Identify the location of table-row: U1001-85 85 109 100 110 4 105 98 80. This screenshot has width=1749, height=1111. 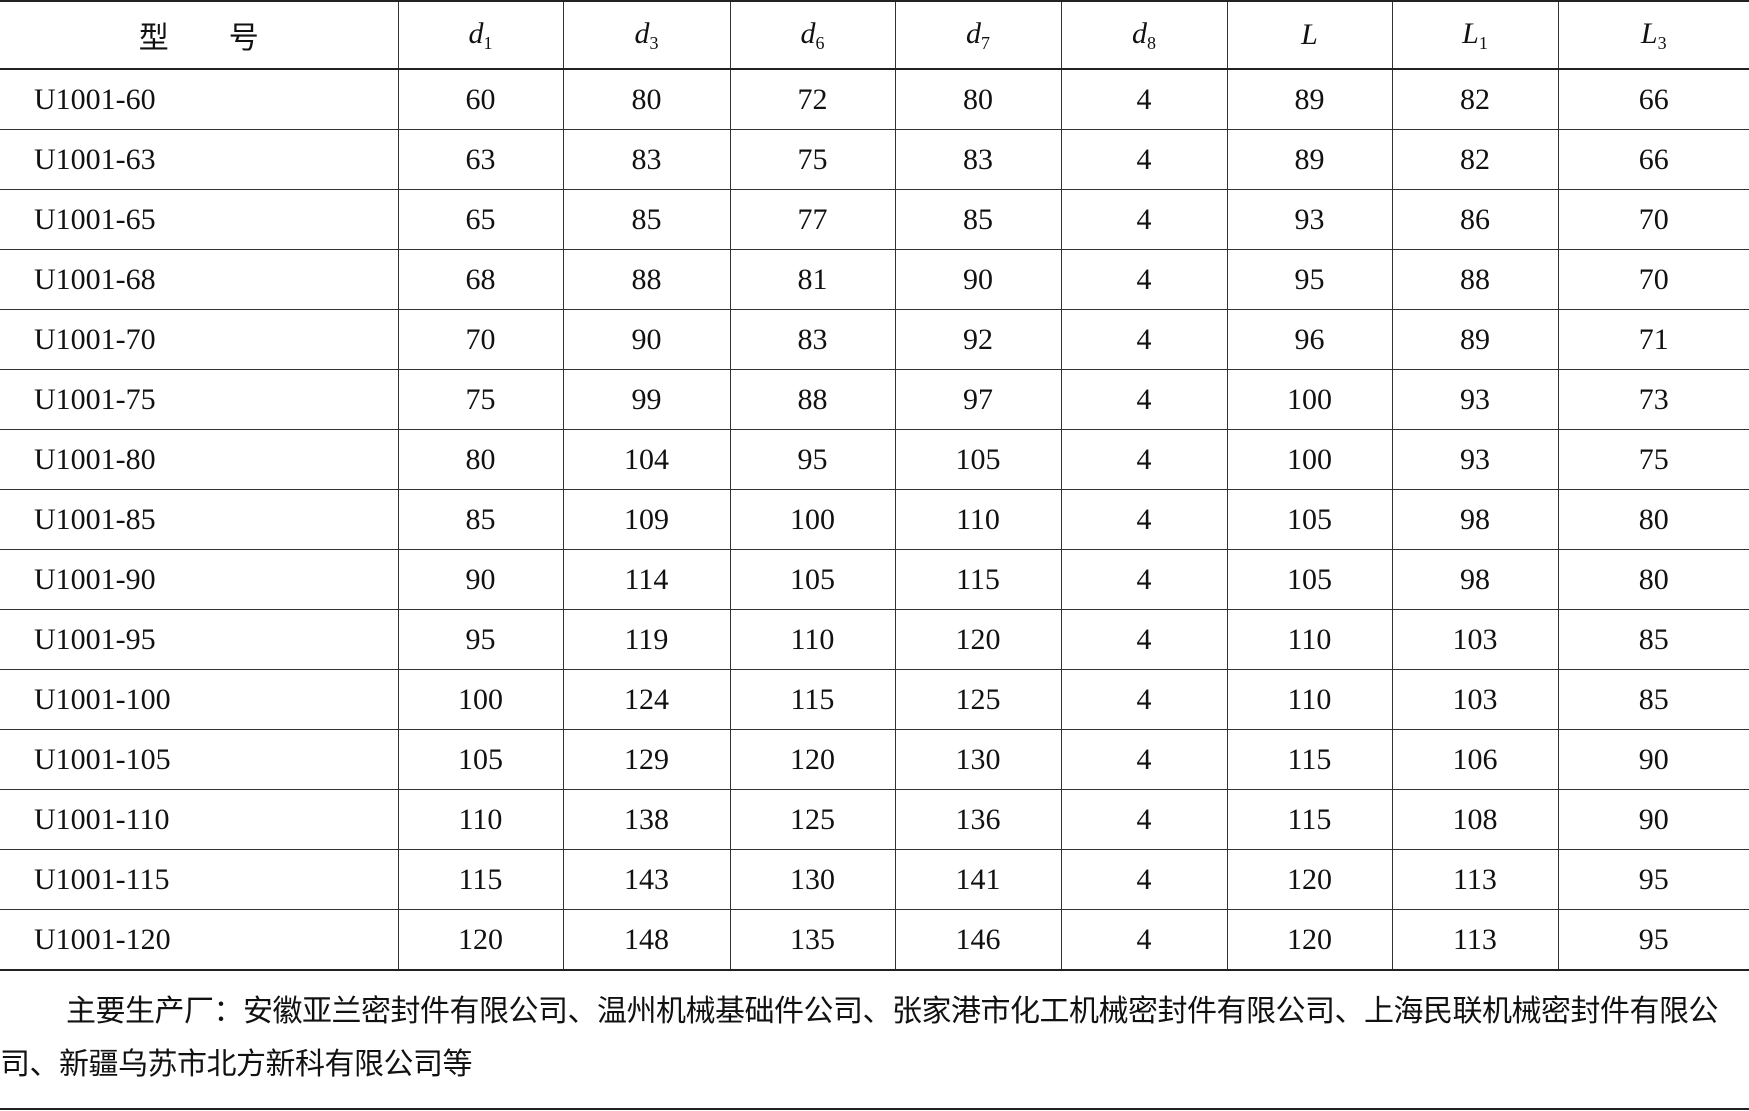
(874, 519).